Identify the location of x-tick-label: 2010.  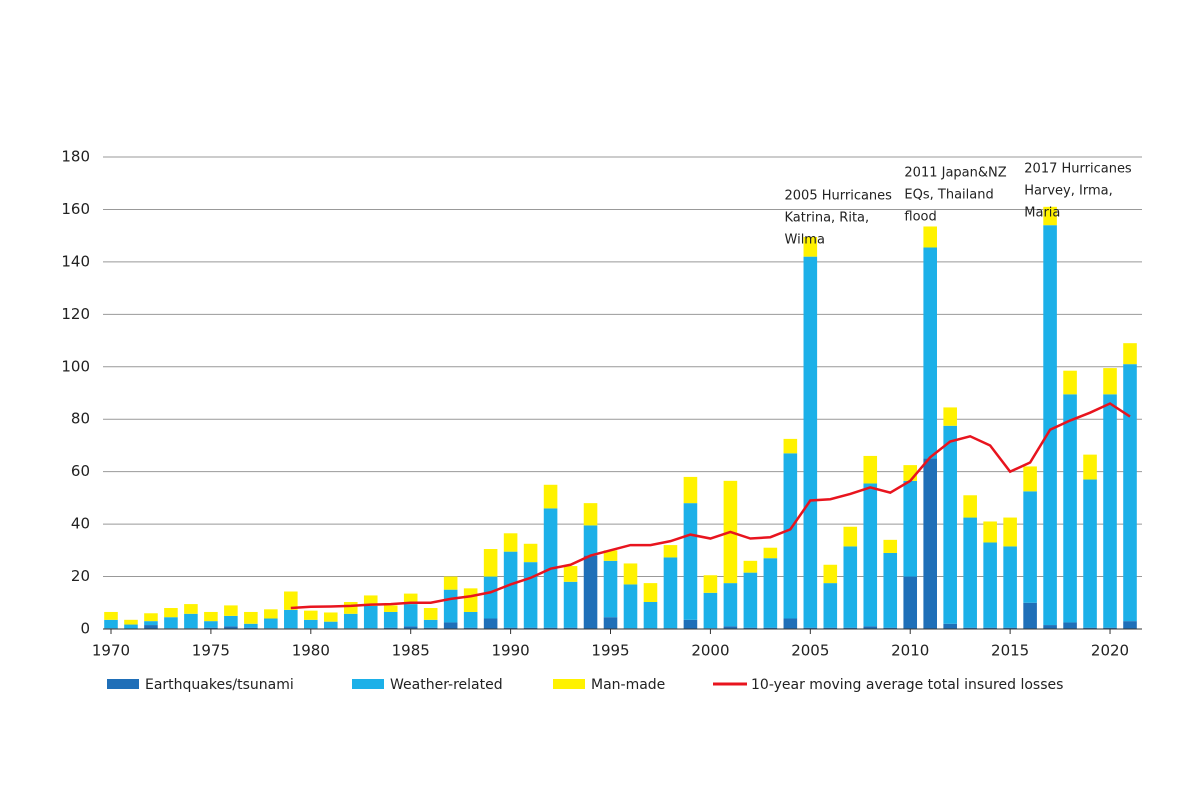
(910, 651).